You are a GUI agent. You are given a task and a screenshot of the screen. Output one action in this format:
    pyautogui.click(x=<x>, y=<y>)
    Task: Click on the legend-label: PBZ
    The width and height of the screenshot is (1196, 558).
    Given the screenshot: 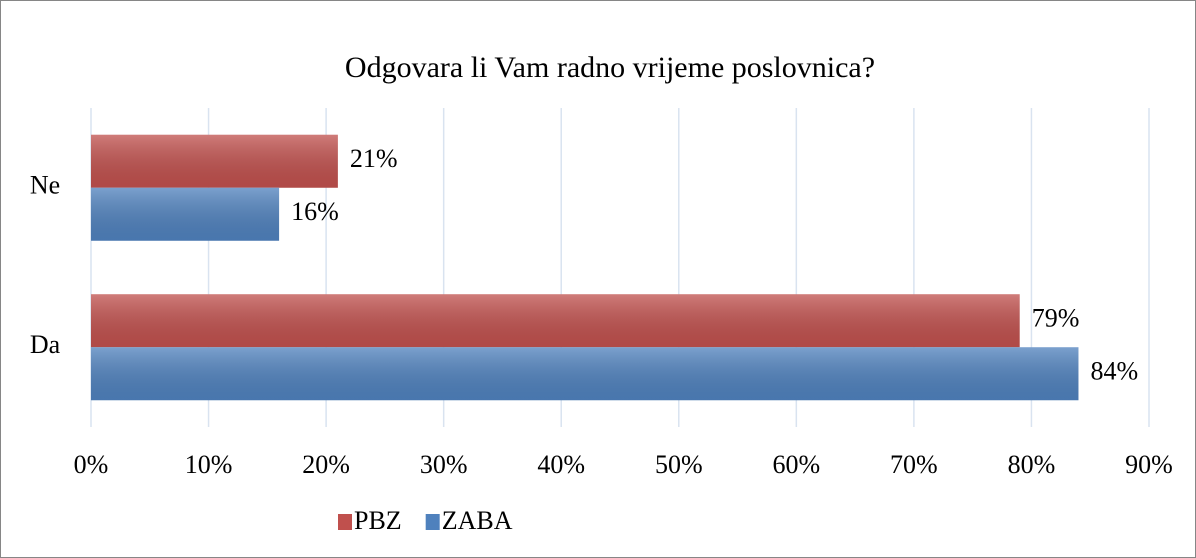 What is the action you would take?
    pyautogui.click(x=378, y=520)
    